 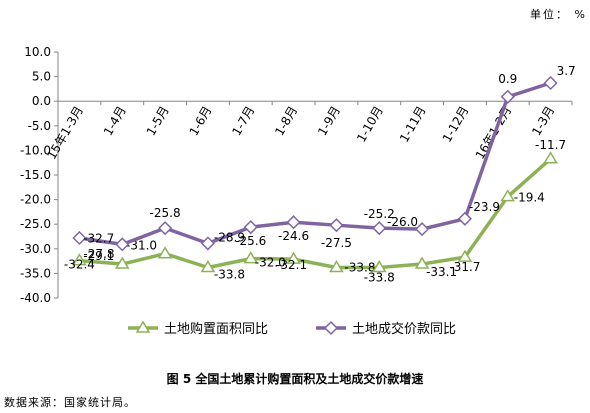 What do you see at coordinates (566, 71) in the screenshot?
I see `data-label: 3.7` at bounding box center [566, 71].